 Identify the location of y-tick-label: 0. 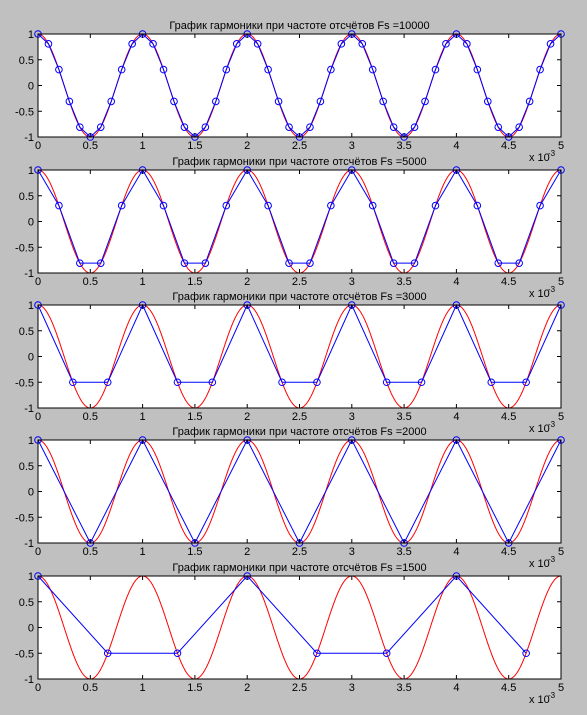
(31, 493).